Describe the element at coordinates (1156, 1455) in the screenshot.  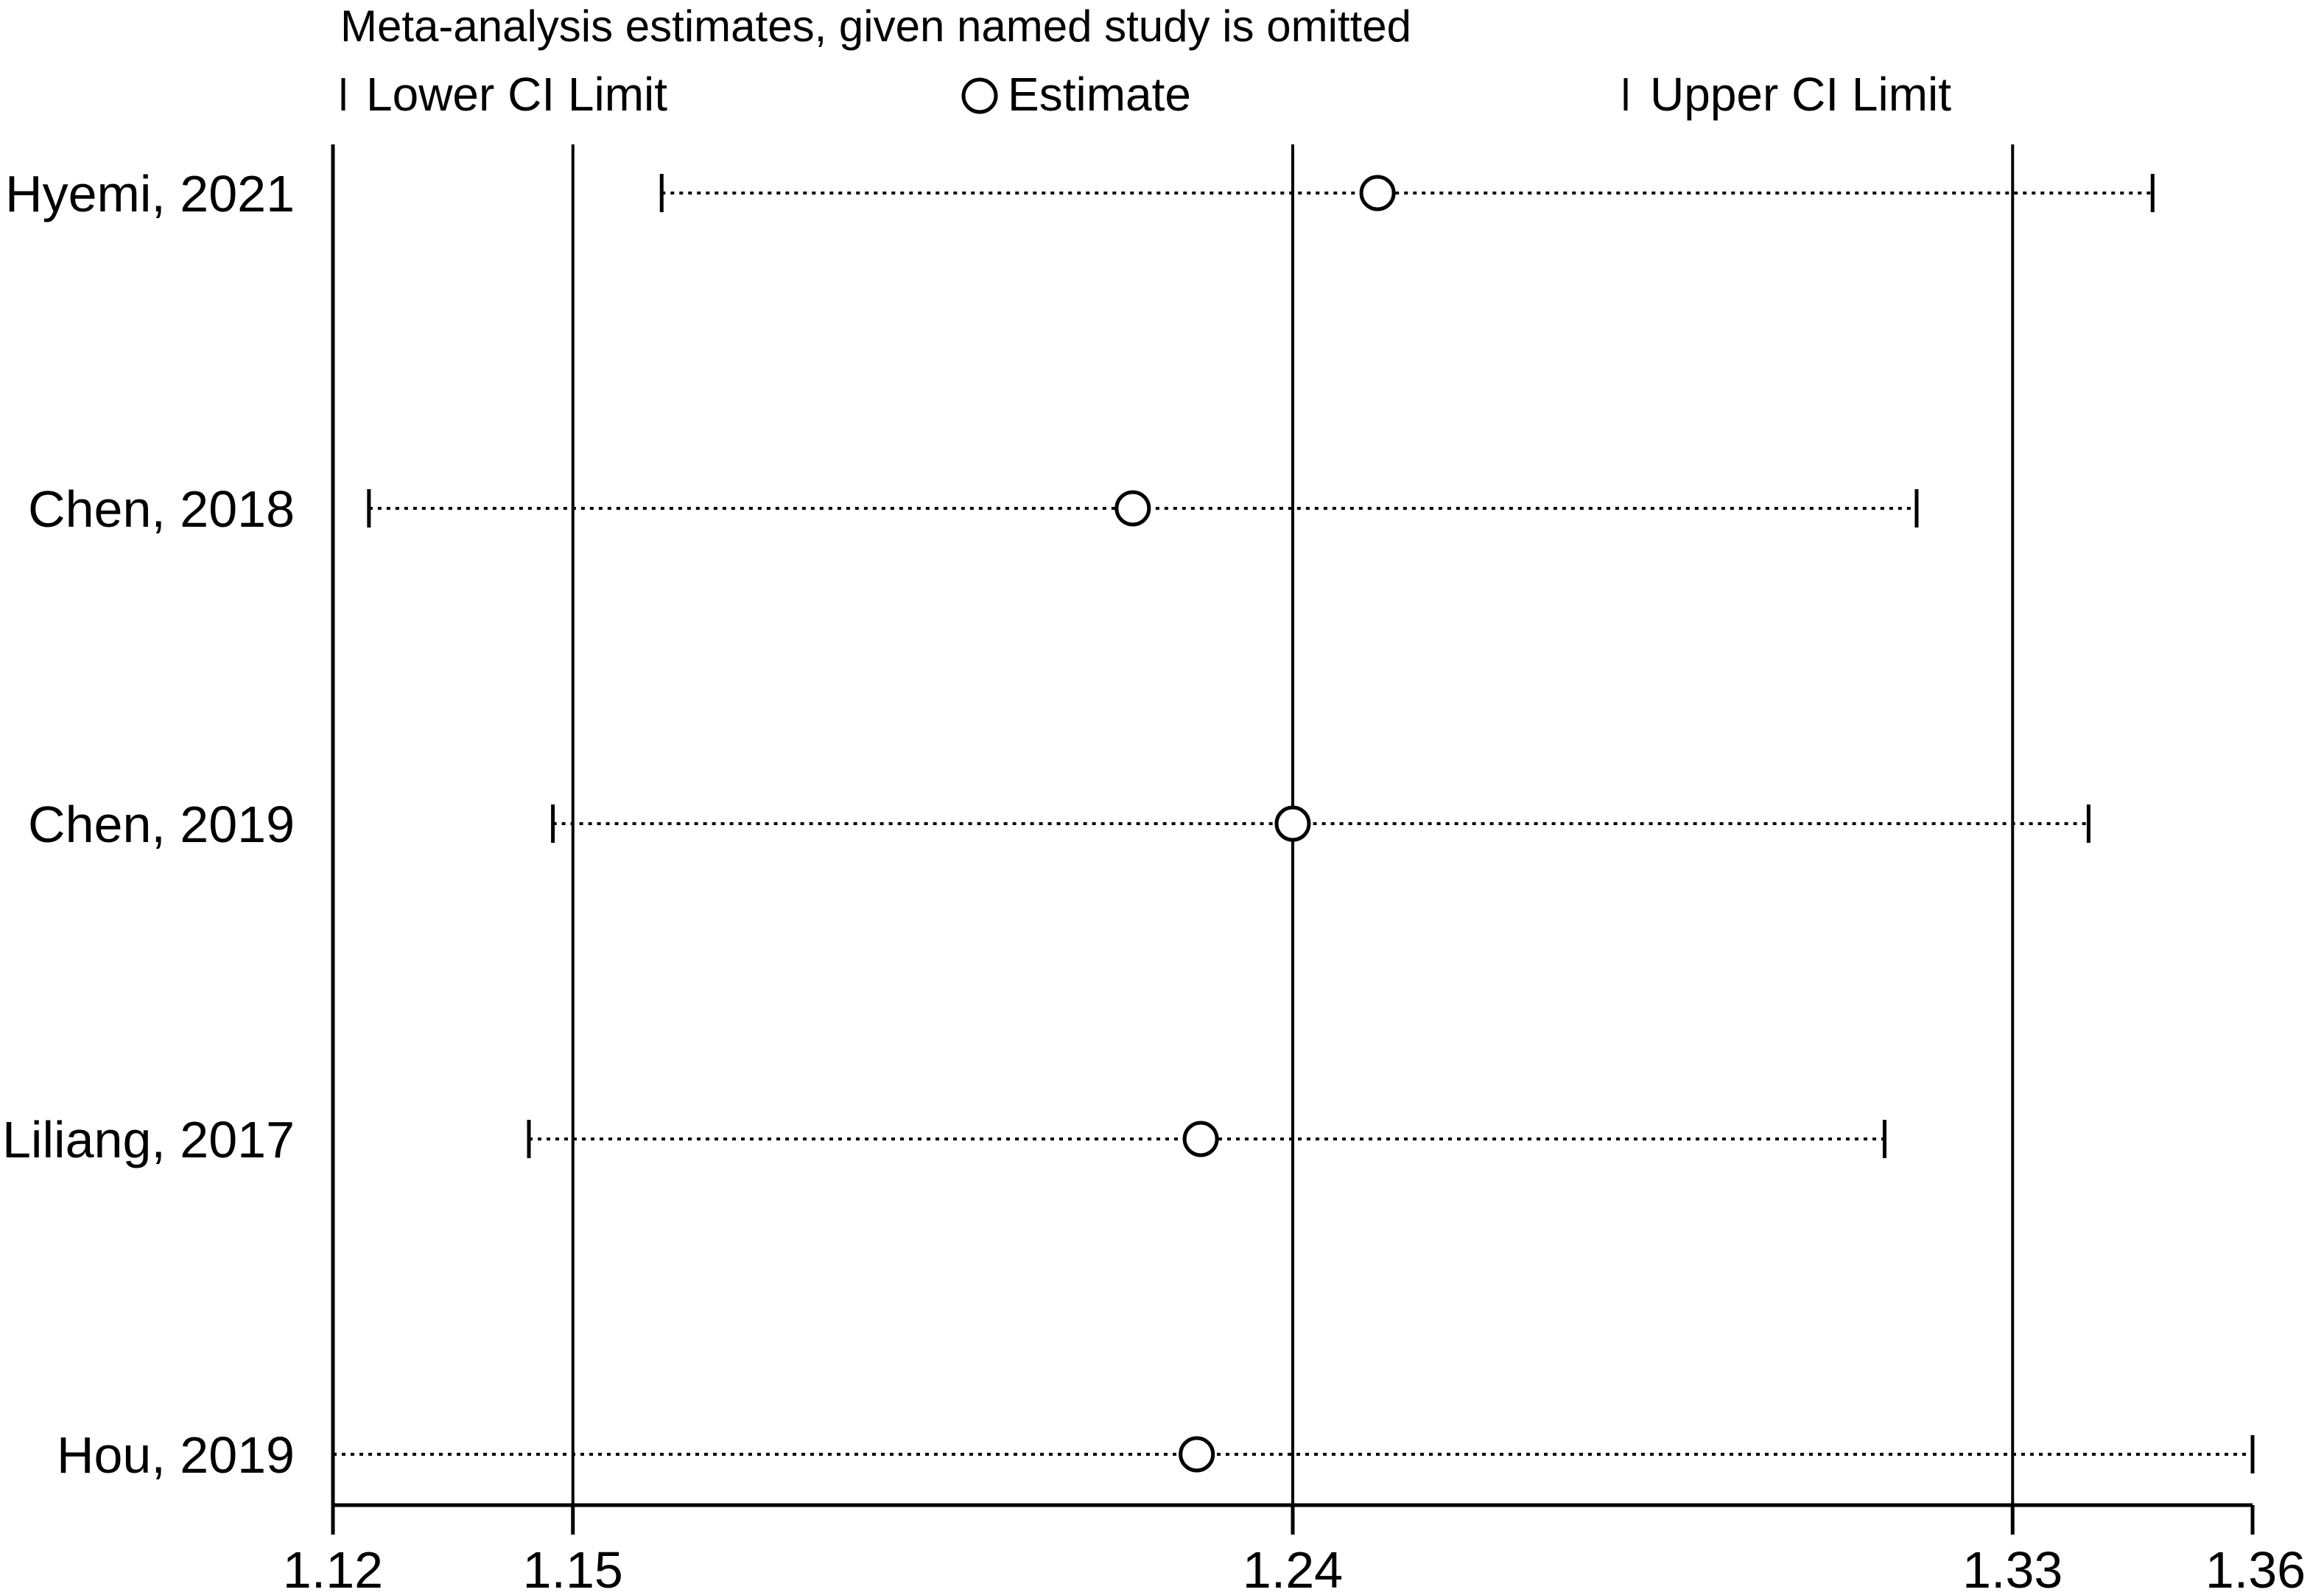
I see `study-row: Hou, 2019` at that location.